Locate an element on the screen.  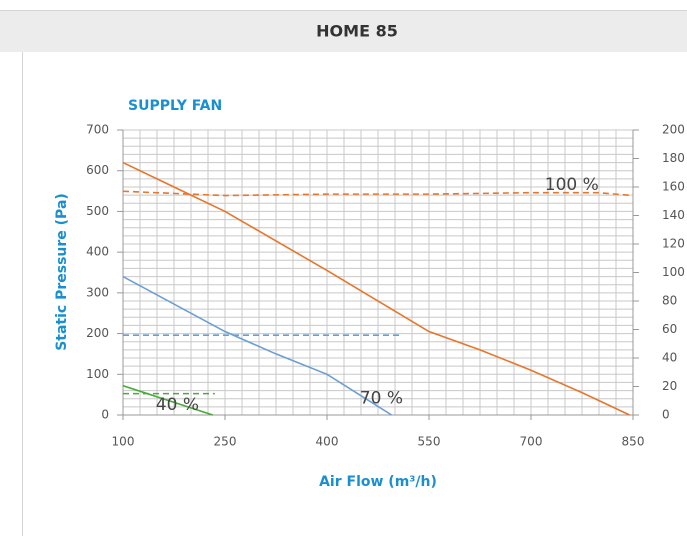
y-tick-label: 700 is located at coordinates (97, 130).